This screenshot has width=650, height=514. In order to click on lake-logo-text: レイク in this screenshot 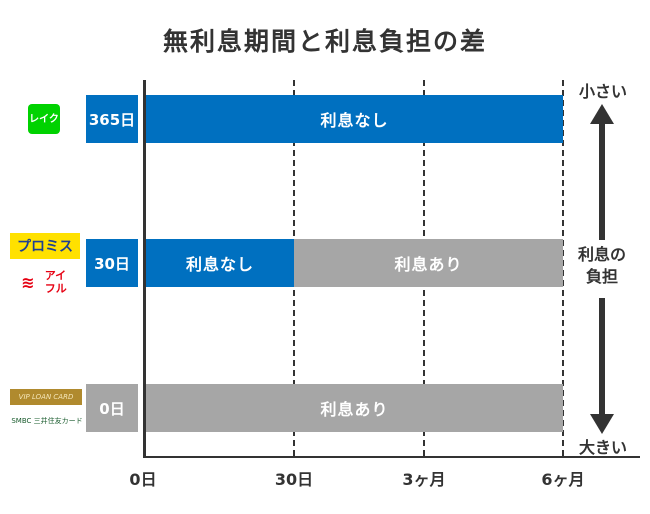, I will do `click(44, 119)`.